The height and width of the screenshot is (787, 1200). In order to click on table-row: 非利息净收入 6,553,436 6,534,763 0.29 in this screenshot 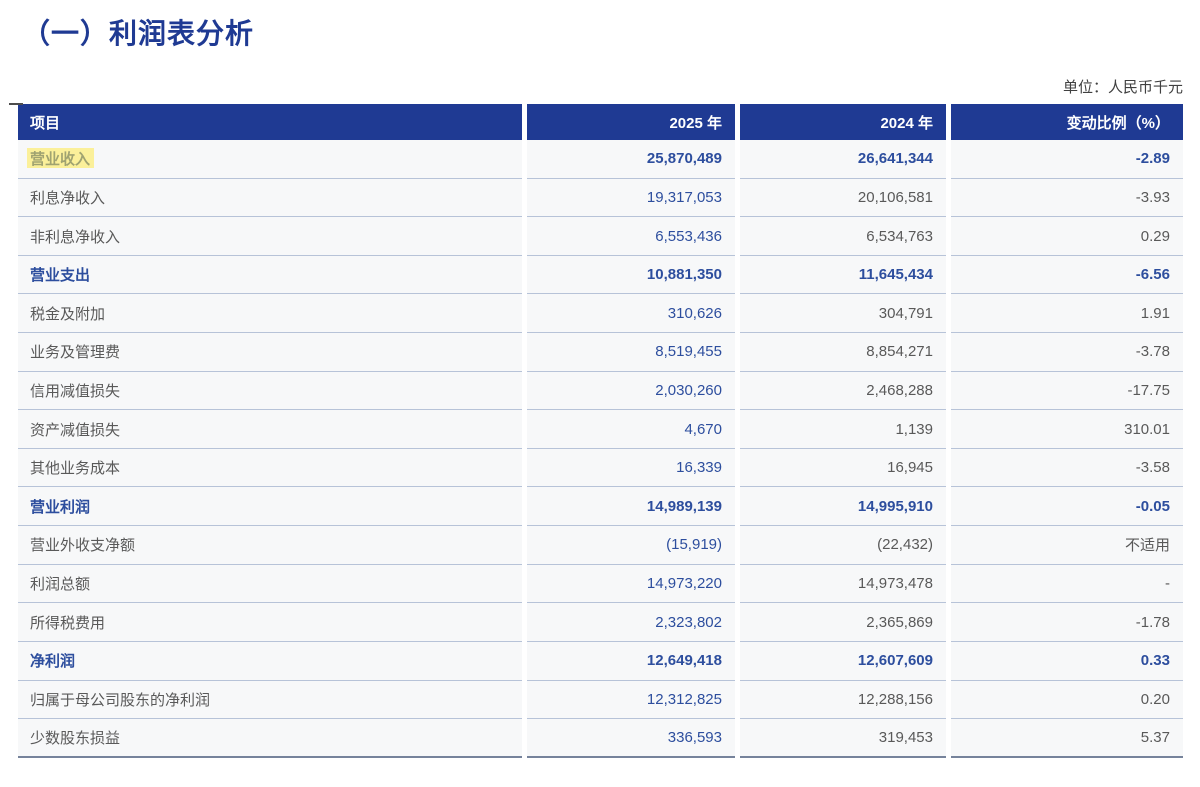, I will do `click(600, 236)`.